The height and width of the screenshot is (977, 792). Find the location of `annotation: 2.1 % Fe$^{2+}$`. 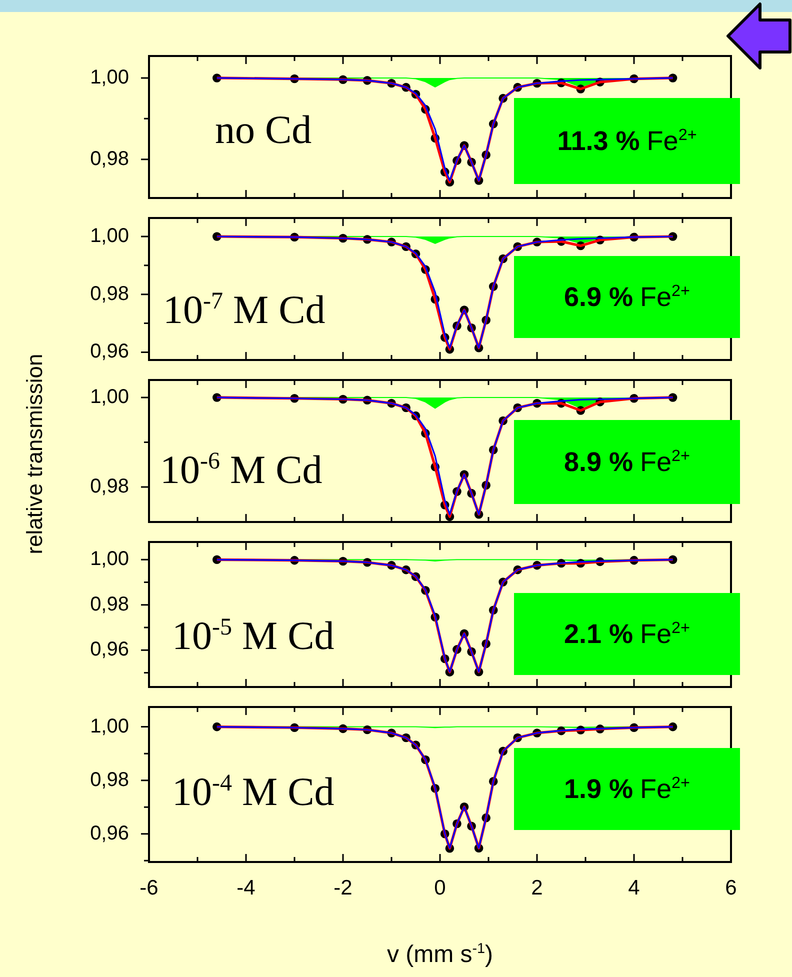

annotation: 2.1 % Fe$^{2+}$ is located at coordinates (627, 634).